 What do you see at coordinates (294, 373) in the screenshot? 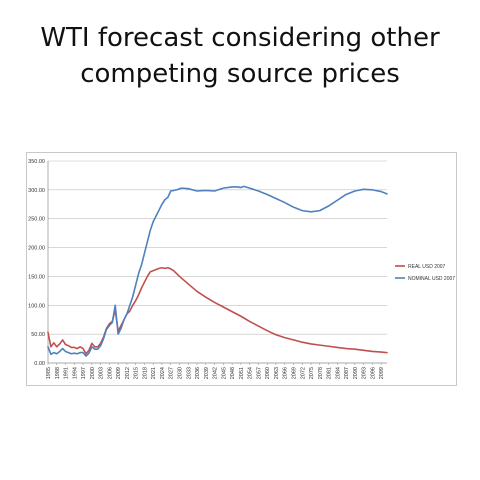
I see `x-tick-label: 2069` at bounding box center [294, 373].